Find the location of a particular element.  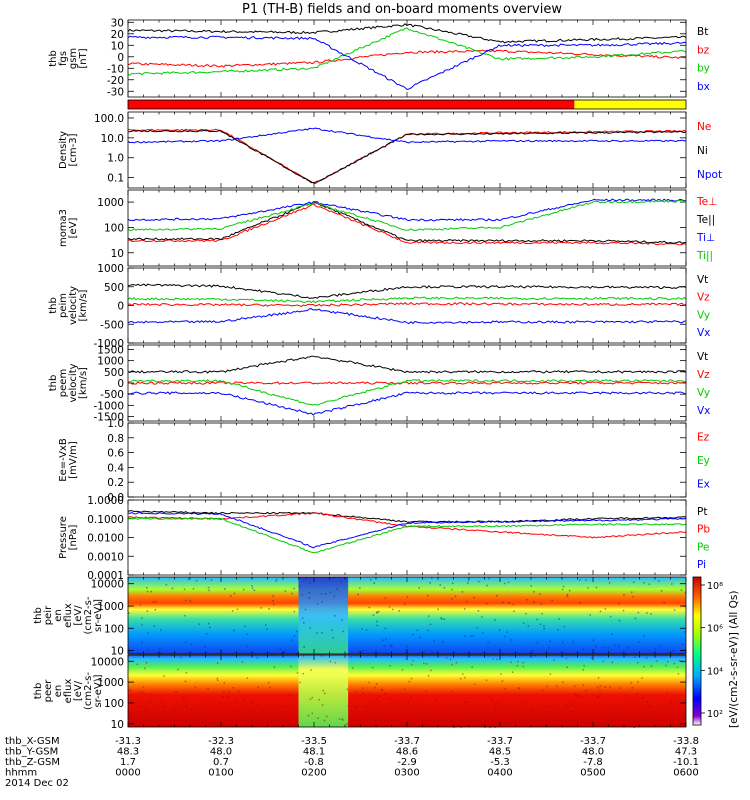

plot-area is located at coordinates (407, 537).